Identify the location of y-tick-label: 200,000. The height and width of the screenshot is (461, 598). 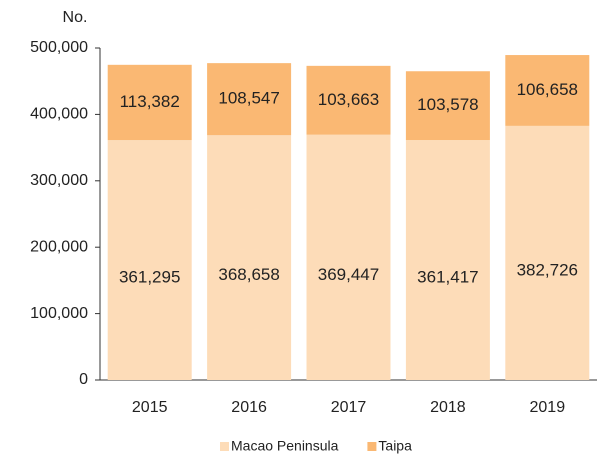
(59, 246).